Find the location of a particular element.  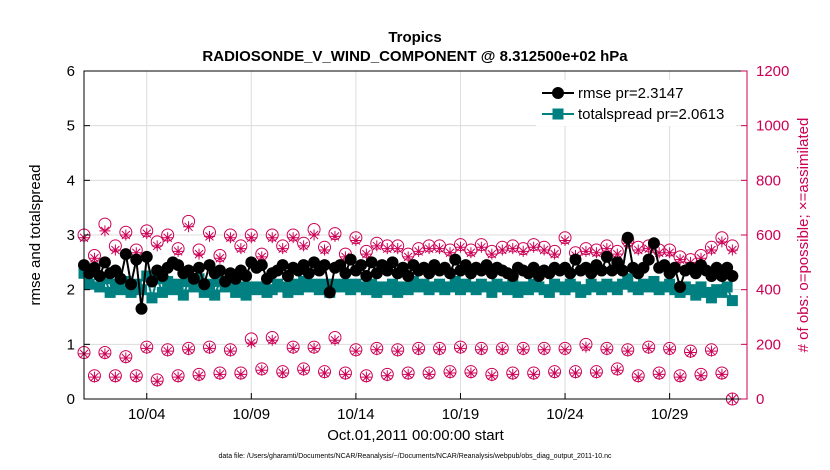

y-axis-label: rmse and totalspread is located at coordinates (35, 235).